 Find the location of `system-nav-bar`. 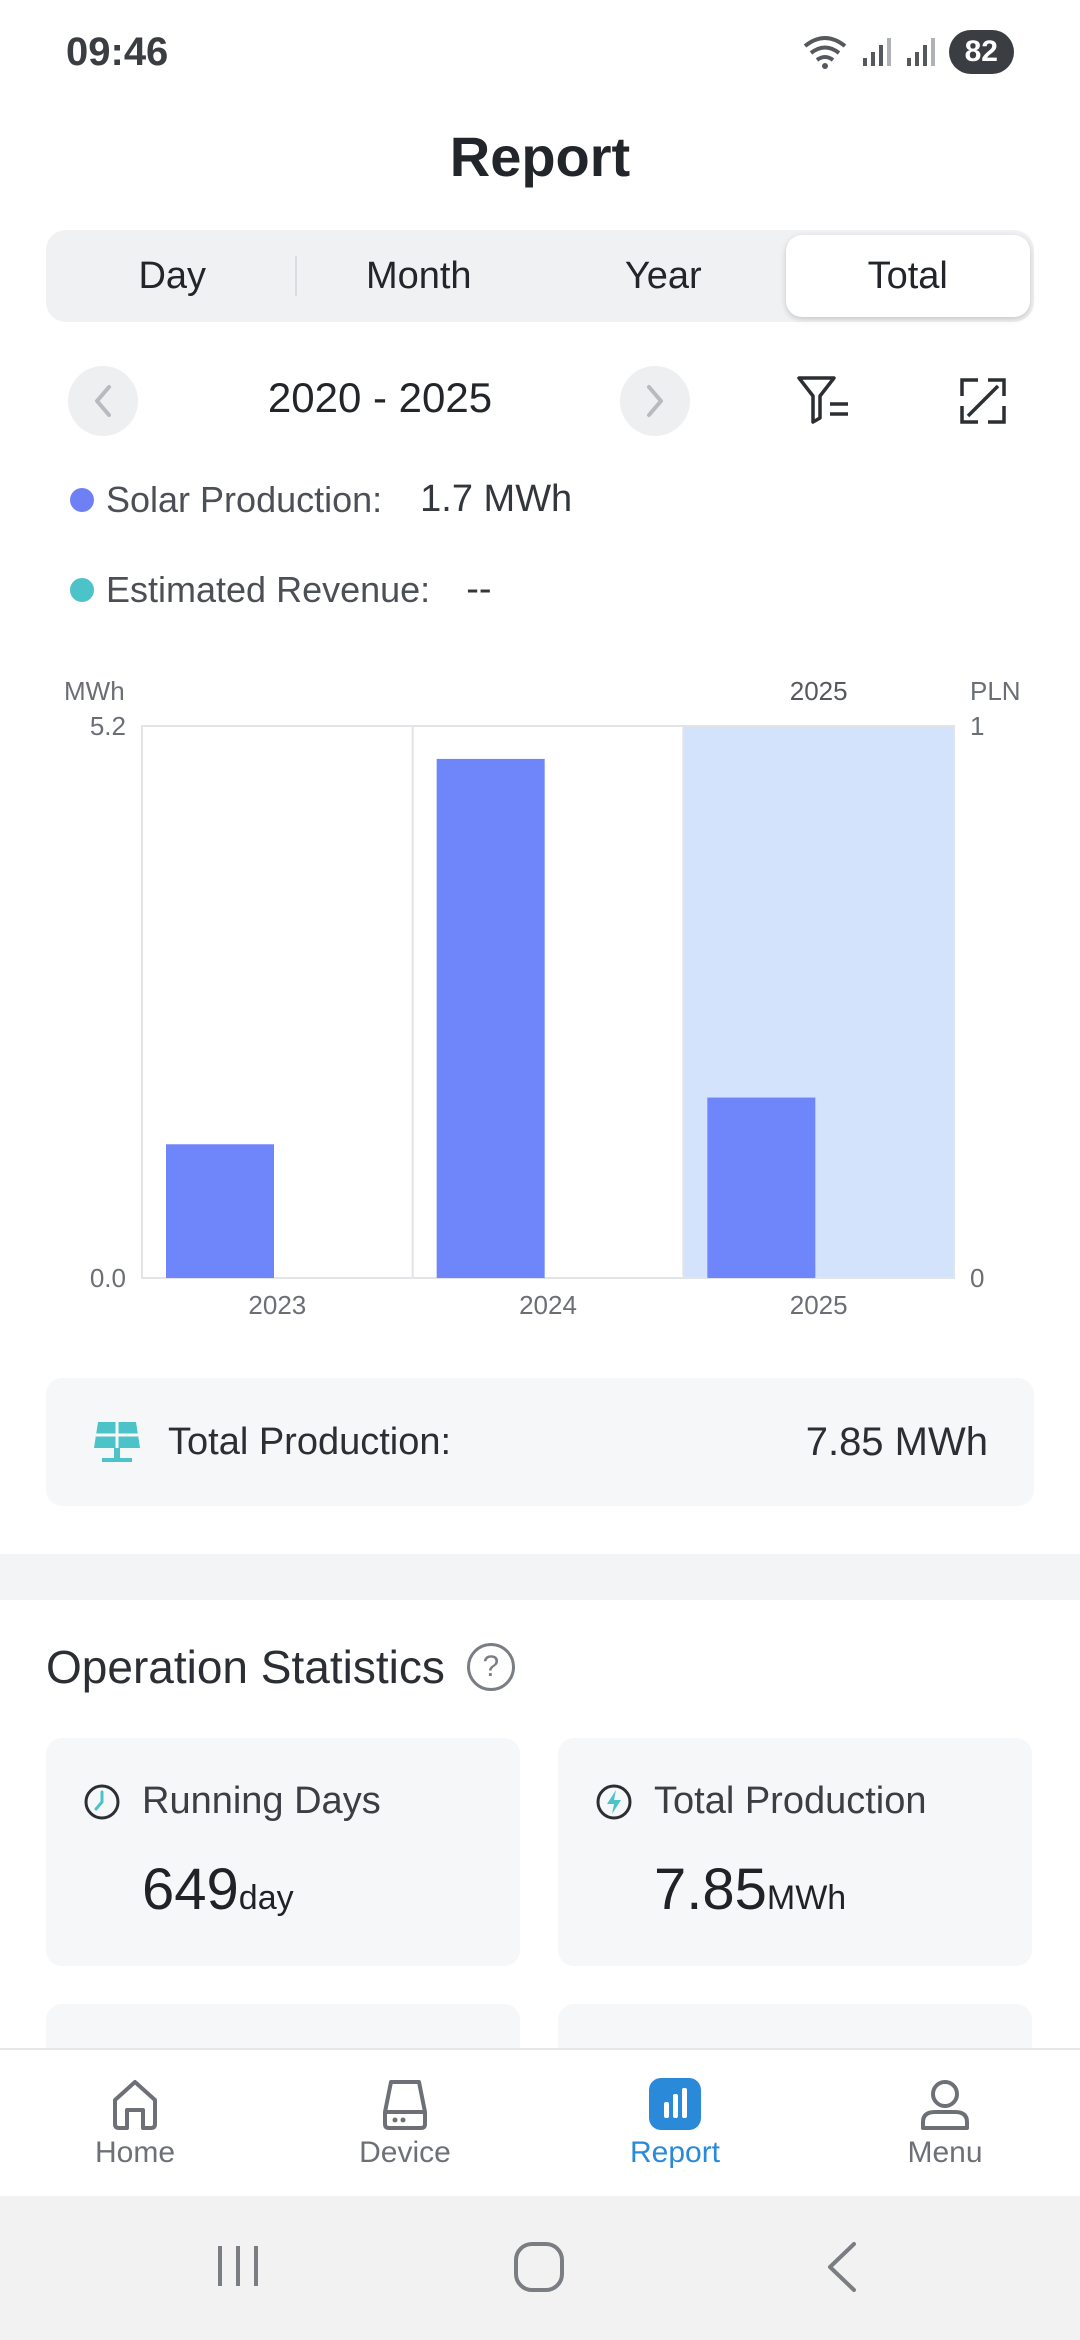

system-nav-bar is located at coordinates (540, 2268).